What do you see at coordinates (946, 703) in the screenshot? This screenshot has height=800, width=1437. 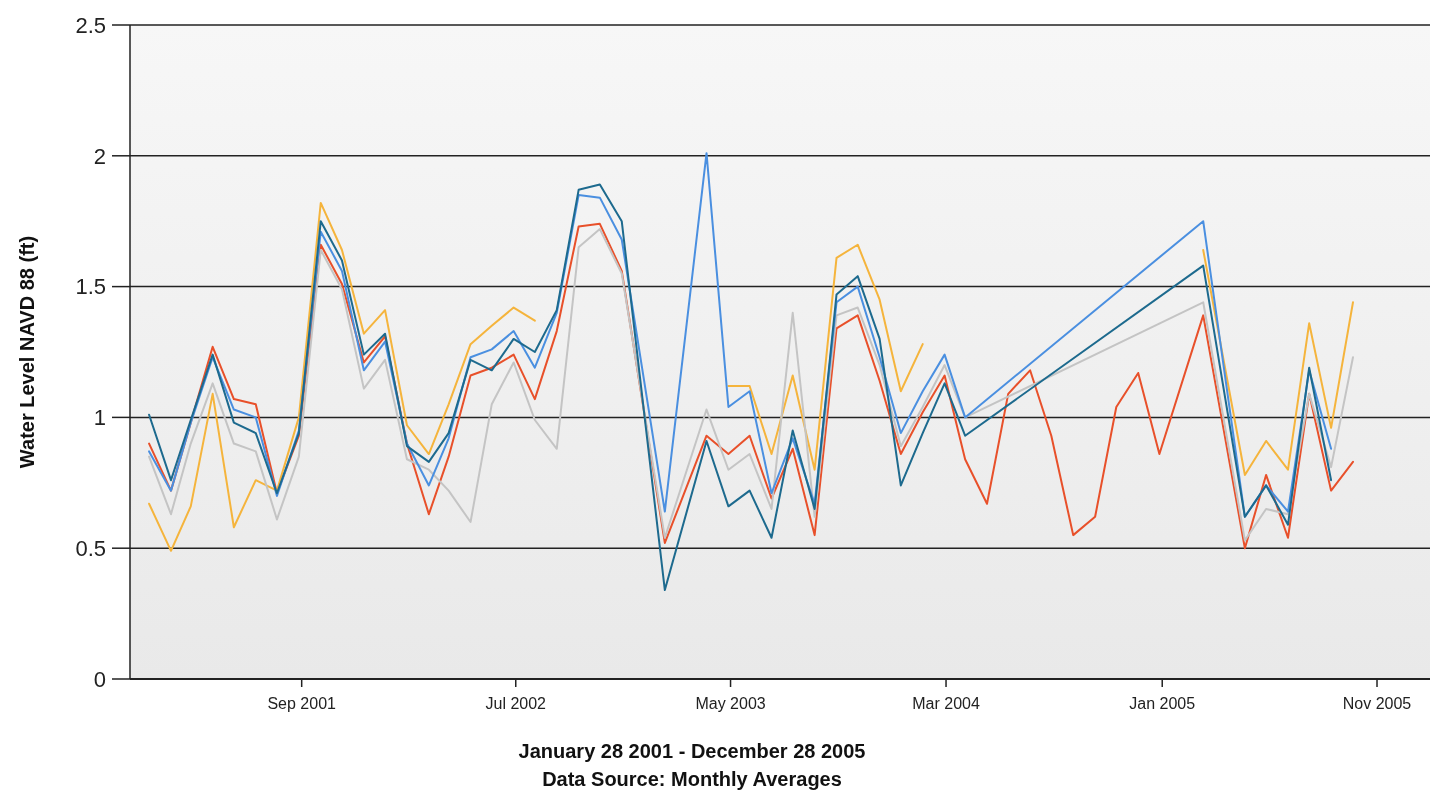 I see `x-tick-label: Mar 2004` at bounding box center [946, 703].